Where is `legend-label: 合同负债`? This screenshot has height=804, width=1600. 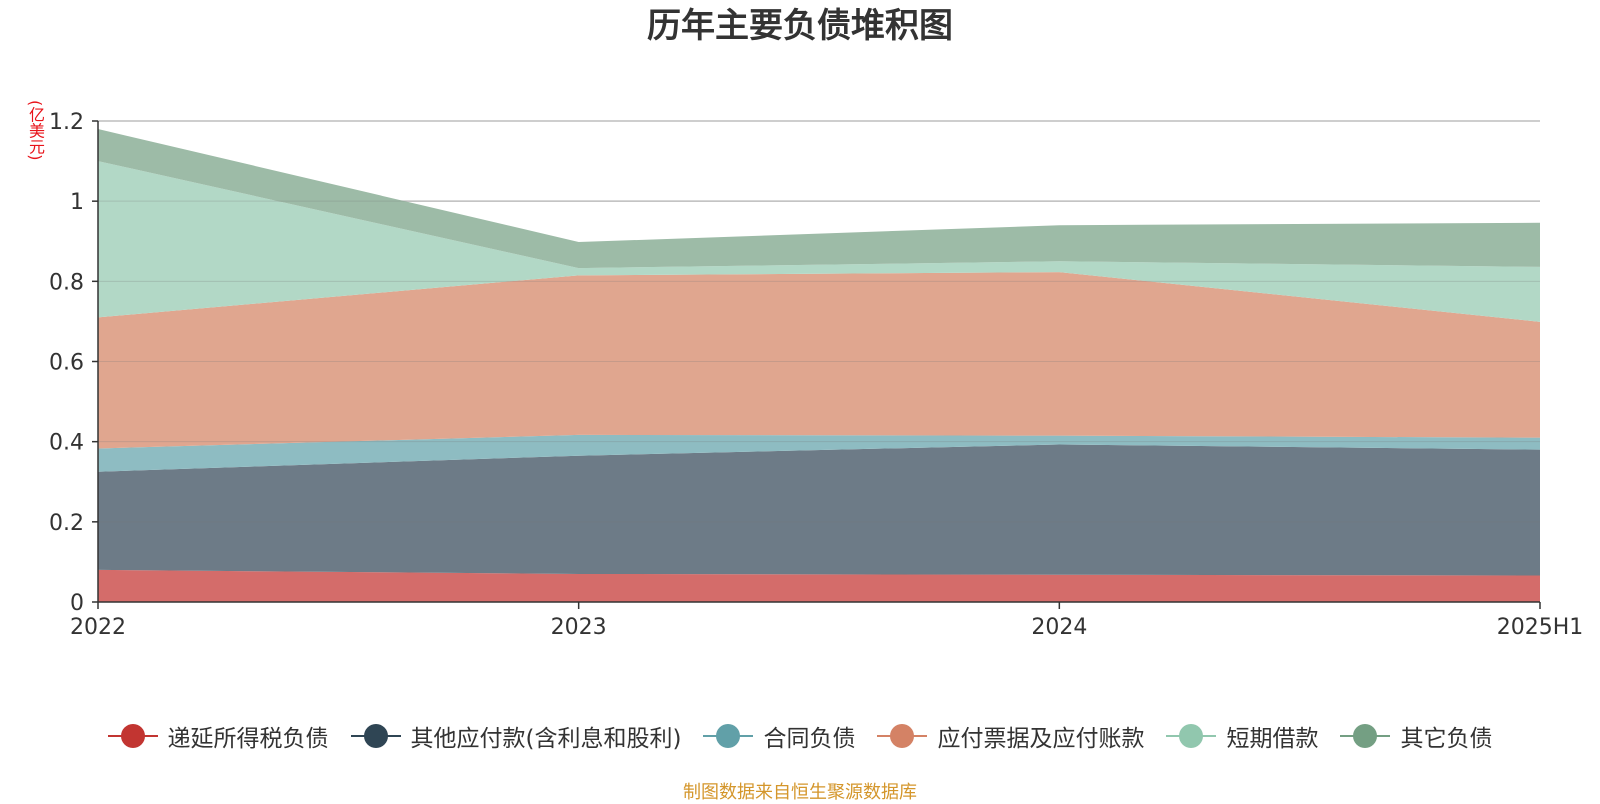
legend-label: 合同负债 is located at coordinates (809, 739).